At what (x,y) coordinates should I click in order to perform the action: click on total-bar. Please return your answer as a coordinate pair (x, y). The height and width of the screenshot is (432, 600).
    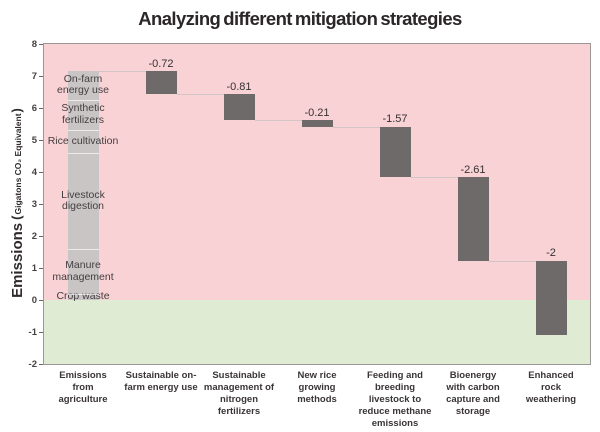
    Looking at the image, I should click on (83, 185).